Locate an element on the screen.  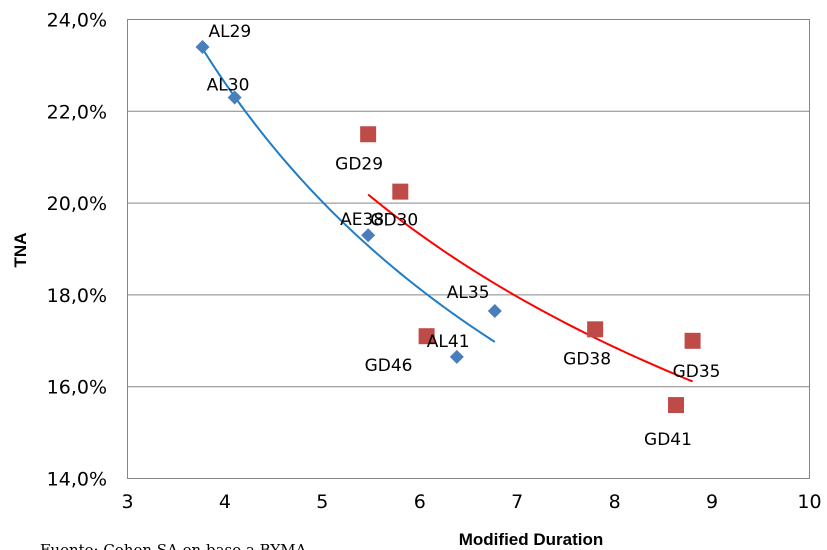
x-tick-label: 6 is located at coordinates (420, 502).